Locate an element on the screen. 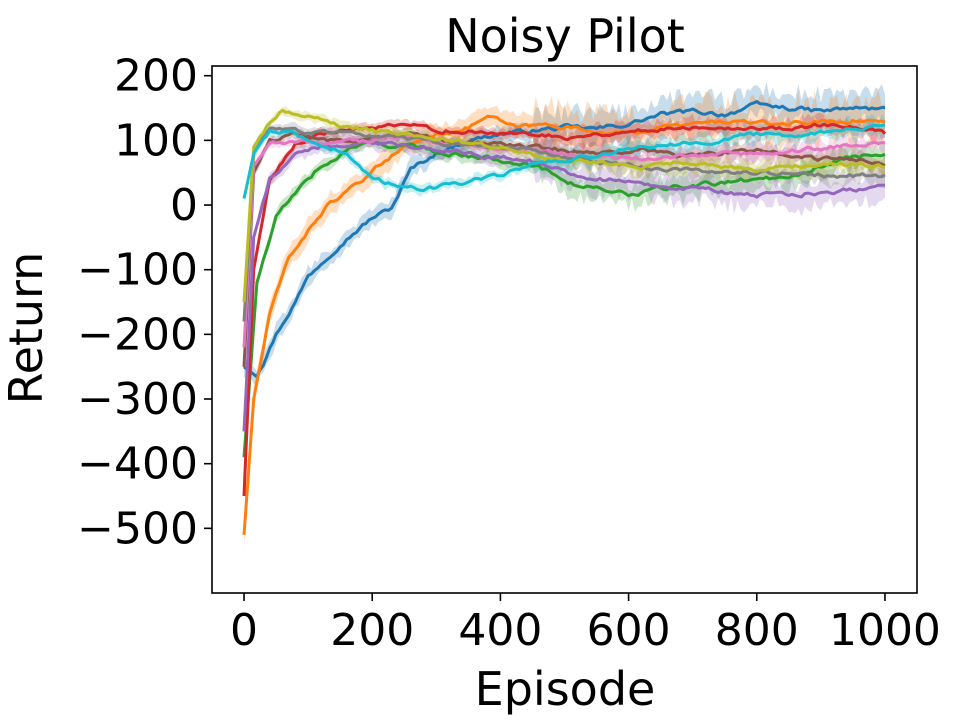 The image size is (968, 726). x-axis-label: Episode is located at coordinates (565, 689).